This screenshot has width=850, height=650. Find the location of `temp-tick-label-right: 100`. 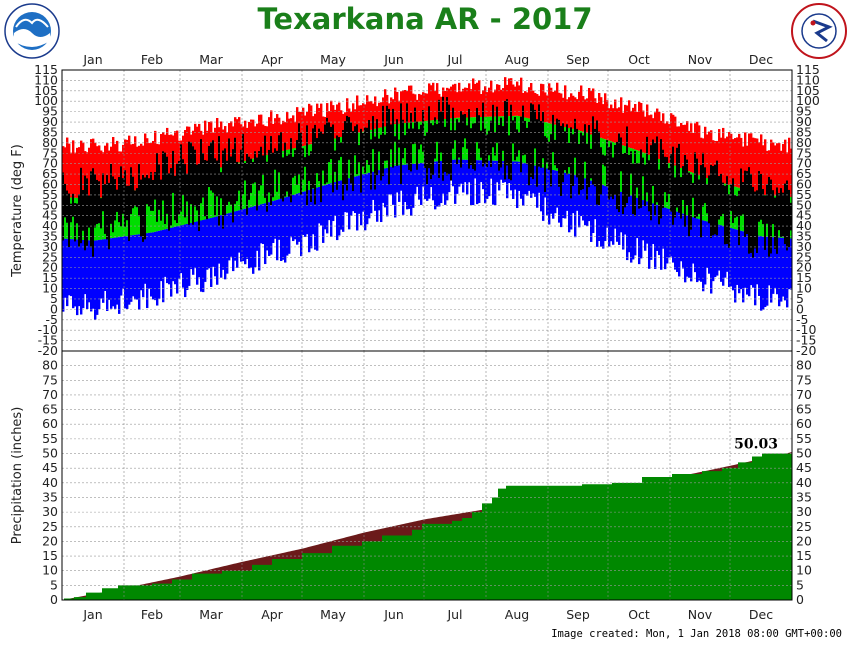

temp-tick-label-right: 100 is located at coordinates (808, 100).